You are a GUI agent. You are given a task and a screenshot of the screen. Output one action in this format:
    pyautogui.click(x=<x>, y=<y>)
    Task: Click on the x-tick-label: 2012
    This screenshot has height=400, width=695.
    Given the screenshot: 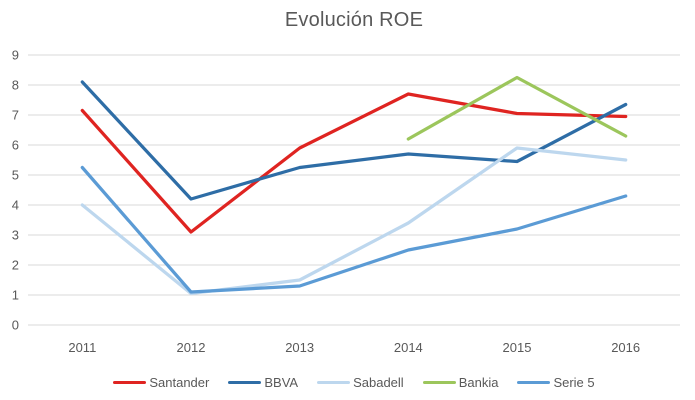 What is the action you would take?
    pyautogui.click(x=191, y=347)
    